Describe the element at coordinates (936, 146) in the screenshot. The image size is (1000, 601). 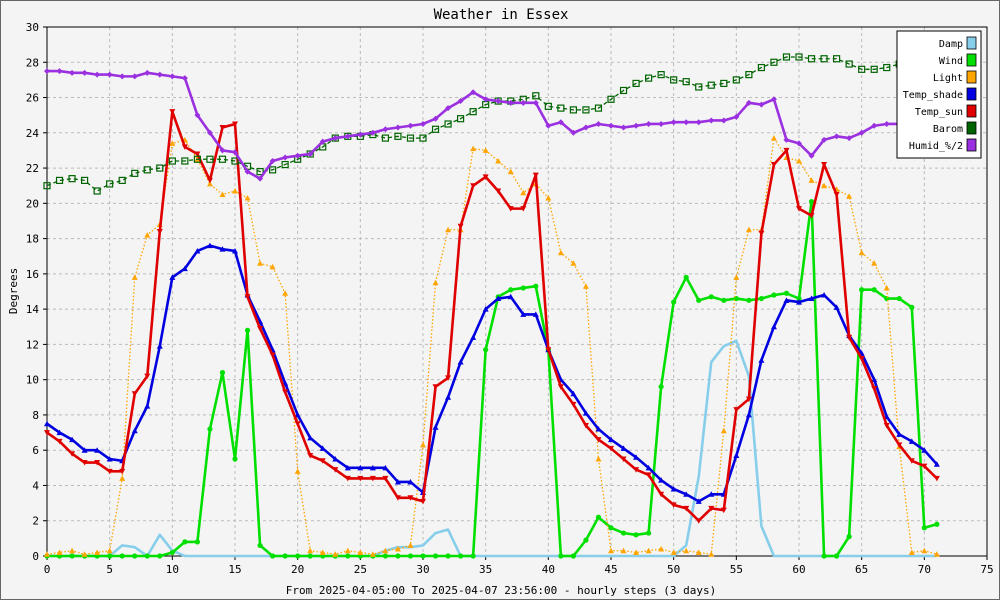
I see `legend-label: Humid_%/2` at that location.